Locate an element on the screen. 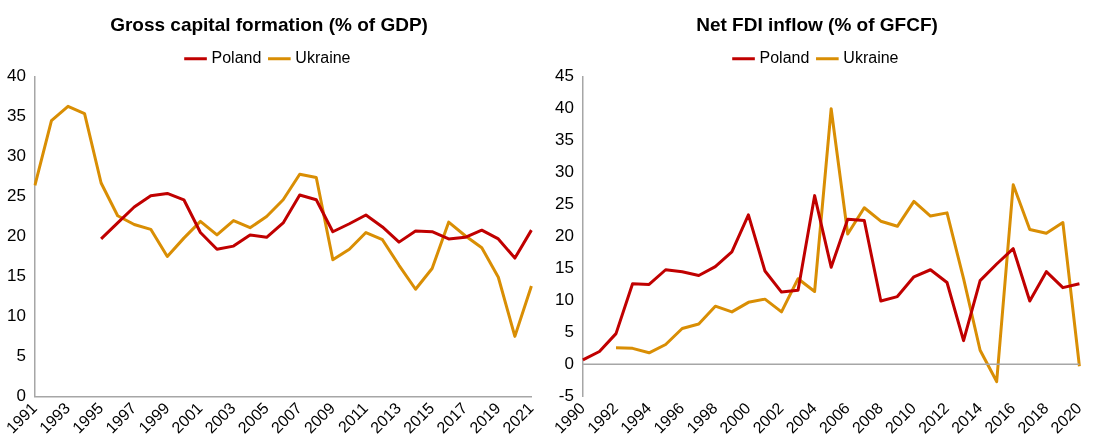 Image resolution: width=1097 pixels, height=441 pixels. chart-title: Gross capital formation (% of GDP) is located at coordinates (269, 24).